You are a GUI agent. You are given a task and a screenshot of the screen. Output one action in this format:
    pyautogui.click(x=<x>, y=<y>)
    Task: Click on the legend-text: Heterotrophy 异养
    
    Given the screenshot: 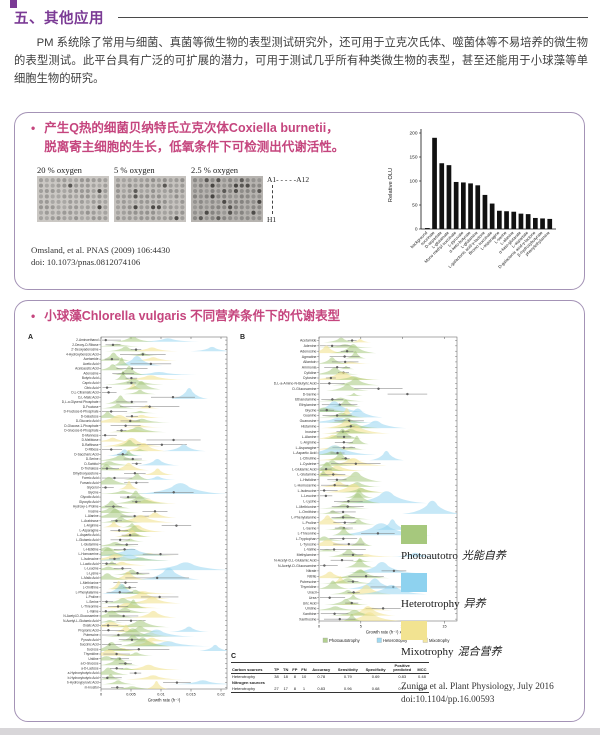 What is the action you would take?
    pyautogui.click(x=443, y=604)
    